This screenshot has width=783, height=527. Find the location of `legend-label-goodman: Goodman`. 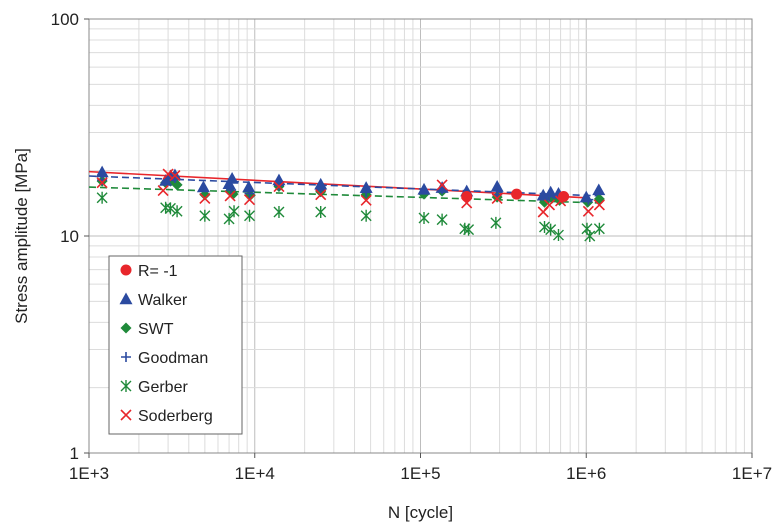

legend-label-goodman: Goodman is located at coordinates (173, 358).